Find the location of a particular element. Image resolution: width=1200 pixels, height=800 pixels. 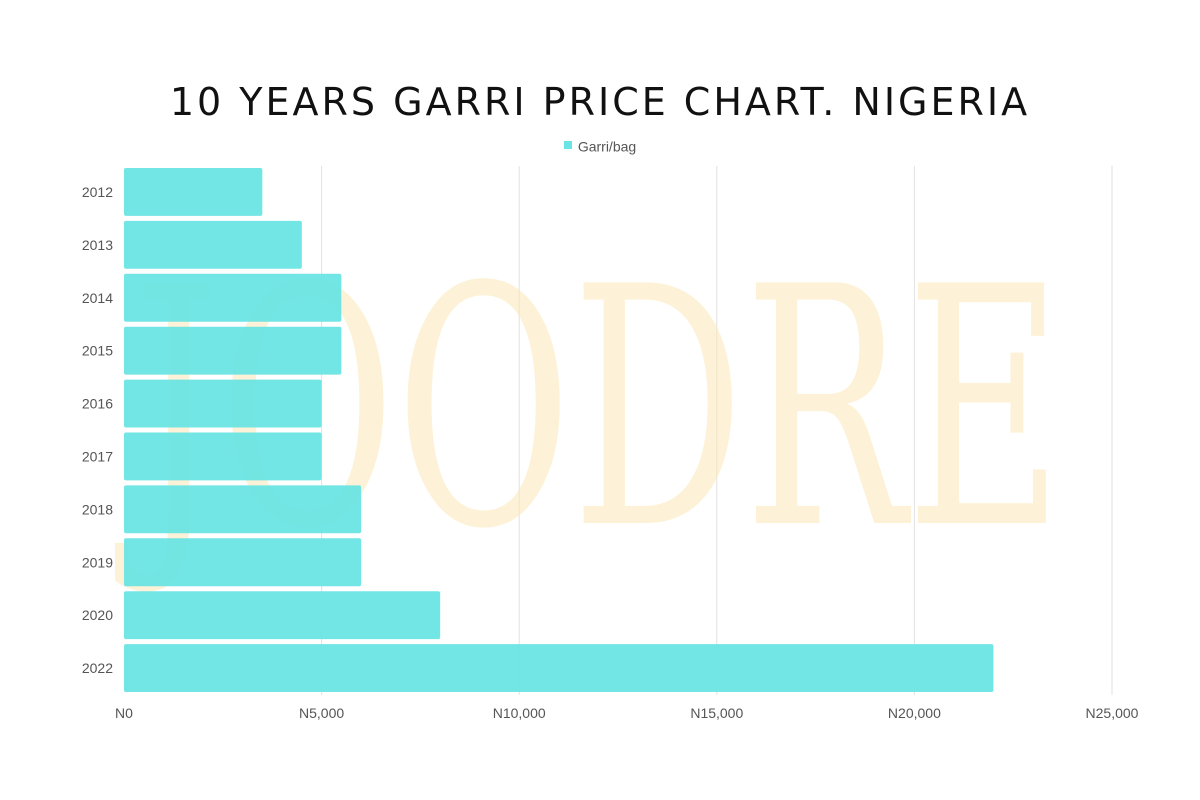

y-tick-label: 2016 is located at coordinates (97, 404).